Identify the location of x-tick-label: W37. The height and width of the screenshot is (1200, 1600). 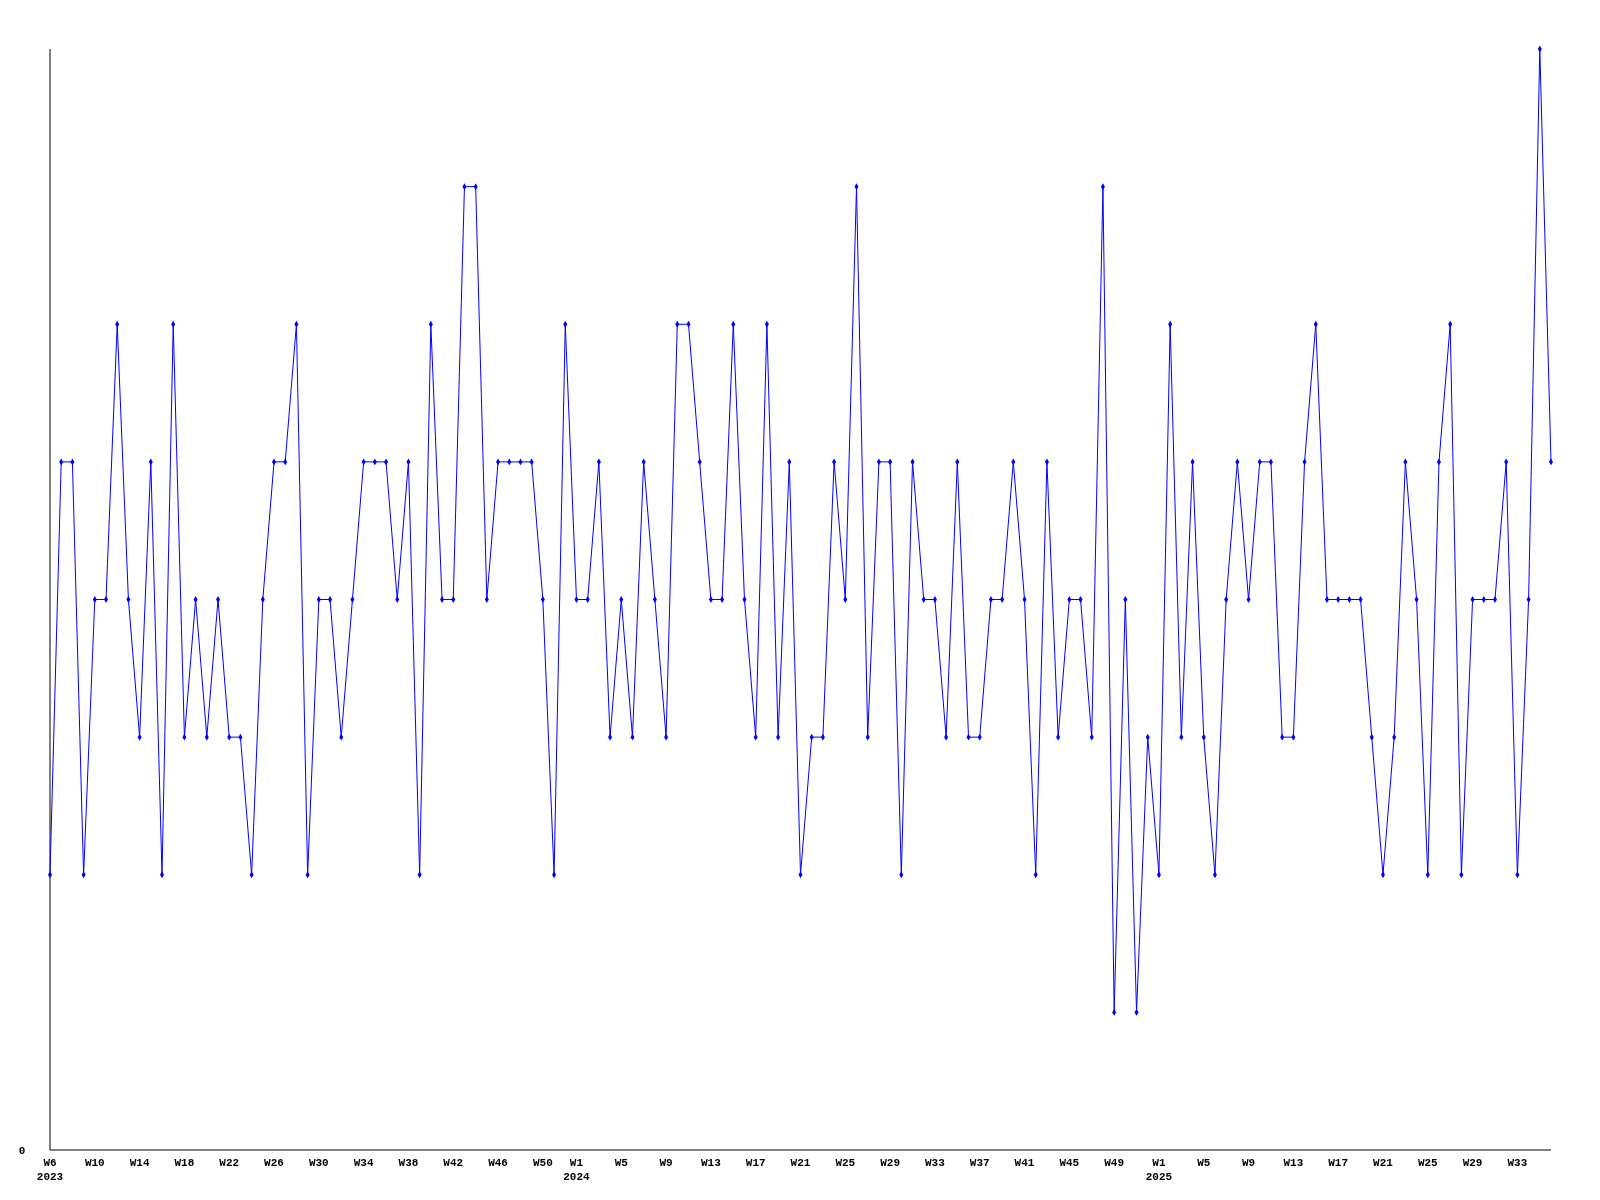
(979, 1163).